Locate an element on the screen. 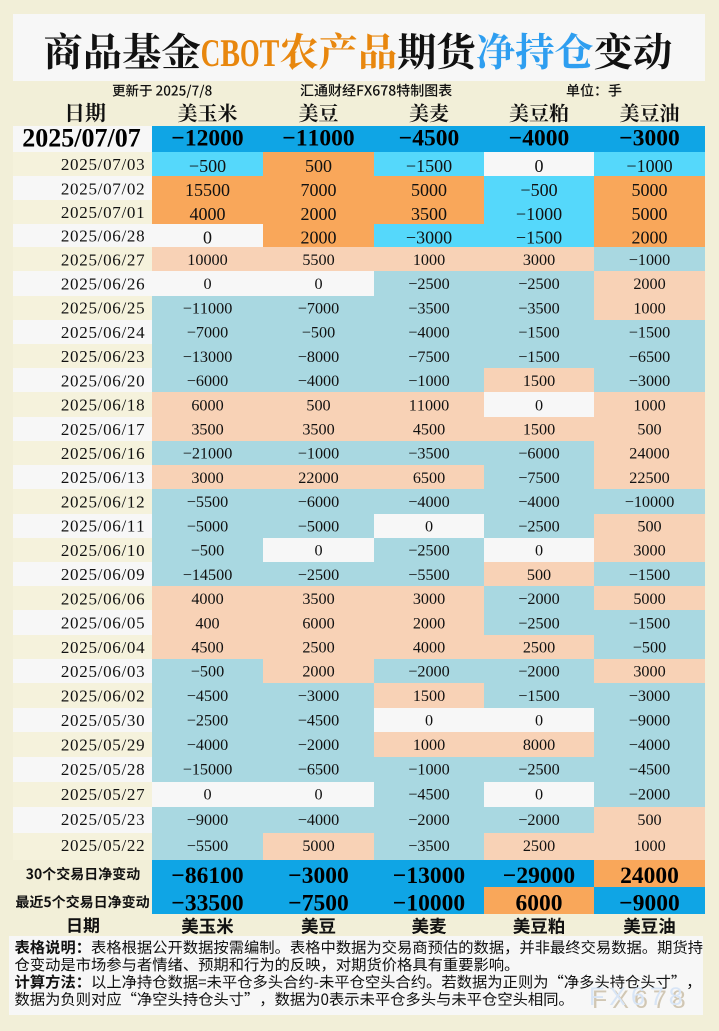  svg-text: 2025/06/28 is located at coordinates (103, 236).